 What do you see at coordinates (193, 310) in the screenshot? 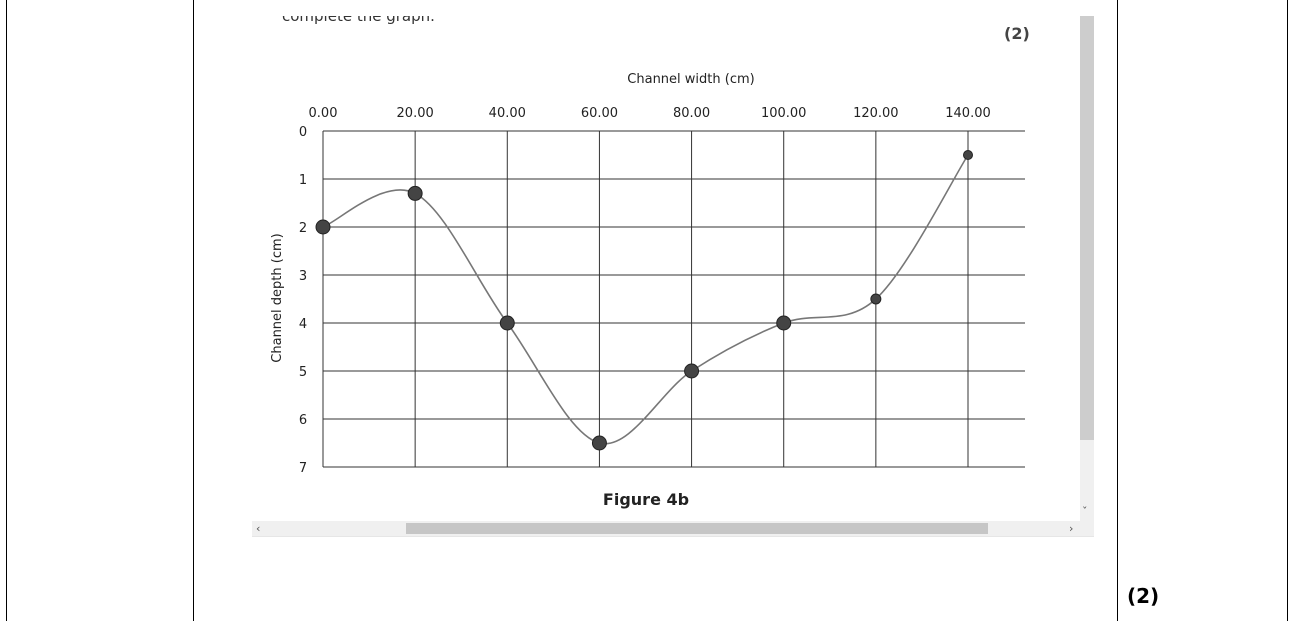
I see `table-border-col1` at bounding box center [193, 310].